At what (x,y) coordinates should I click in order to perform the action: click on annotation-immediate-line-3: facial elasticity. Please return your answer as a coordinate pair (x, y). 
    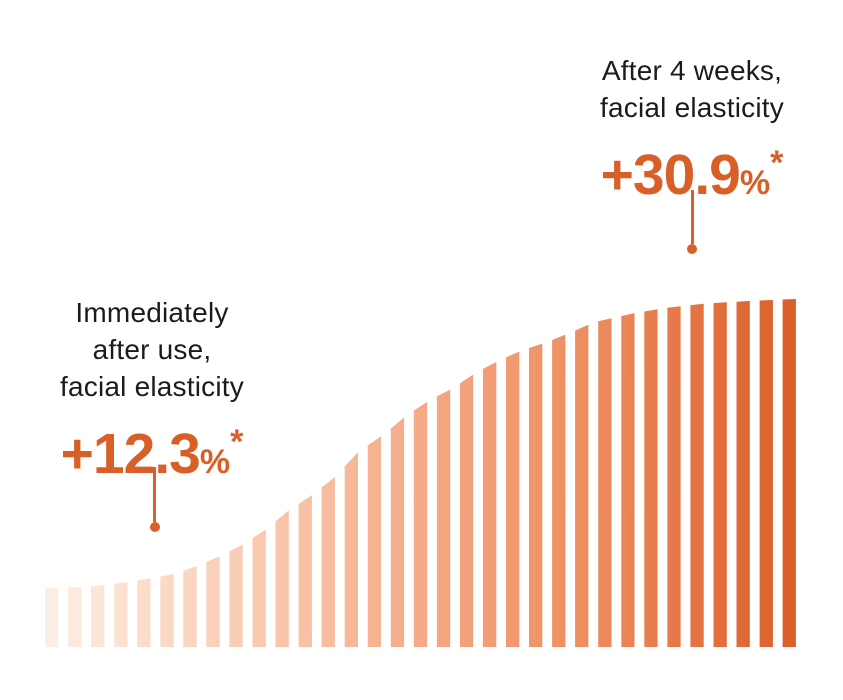
    Looking at the image, I should click on (152, 386).